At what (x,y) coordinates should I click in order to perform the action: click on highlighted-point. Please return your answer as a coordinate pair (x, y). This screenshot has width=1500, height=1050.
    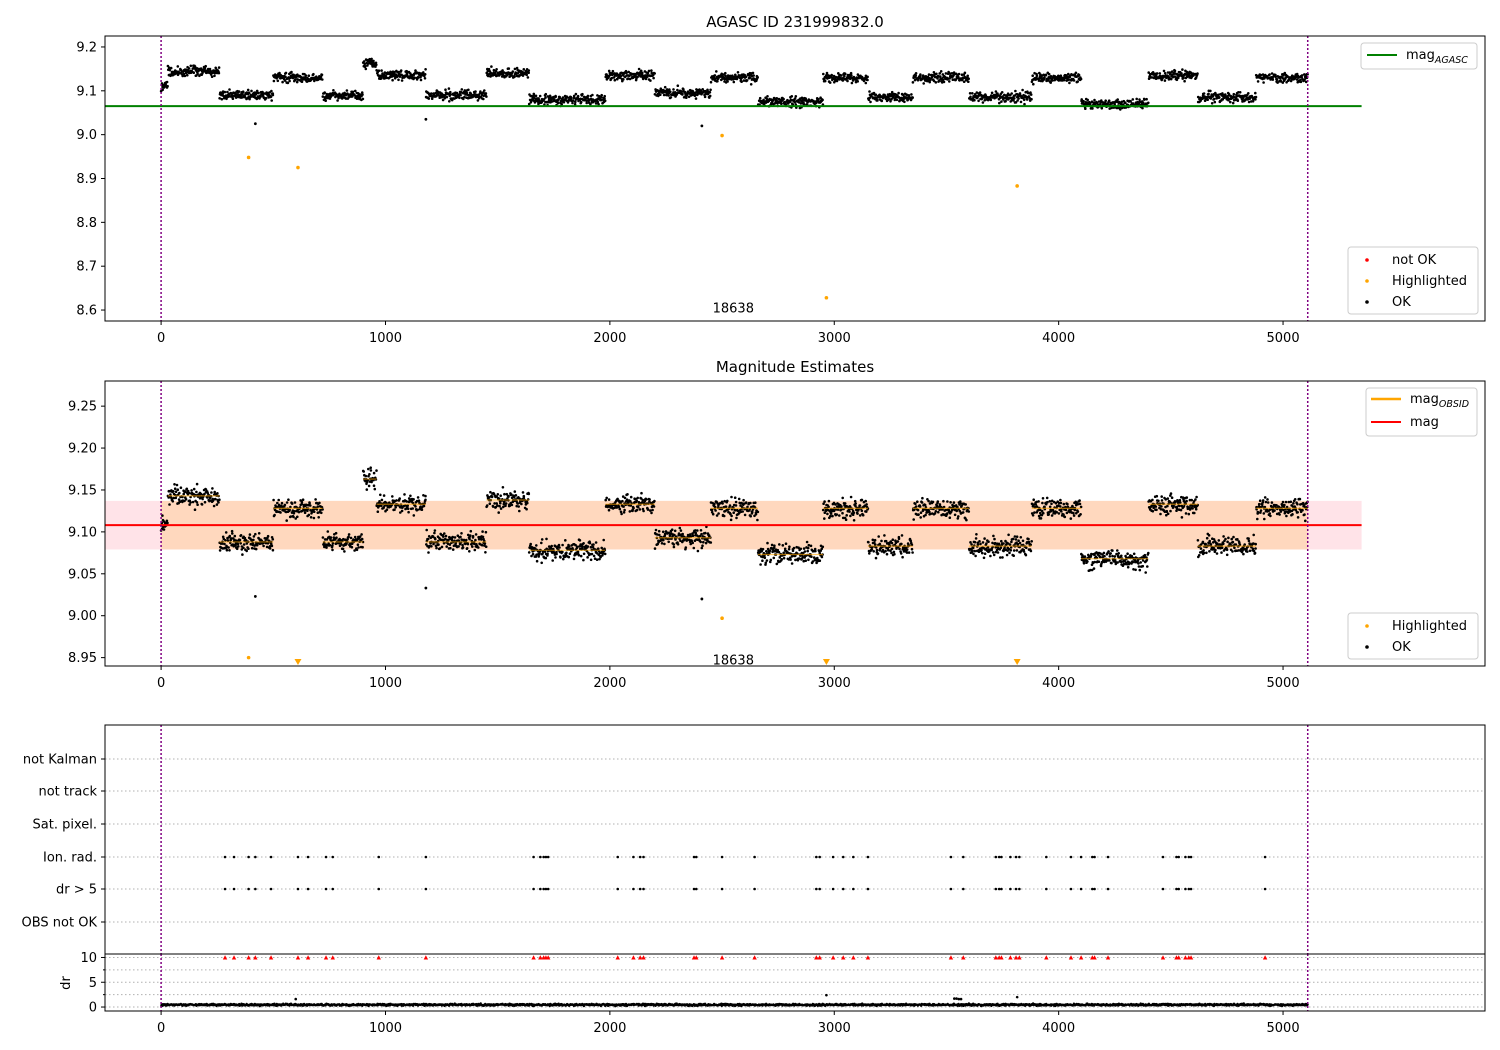
    Looking at the image, I should click on (248, 657).